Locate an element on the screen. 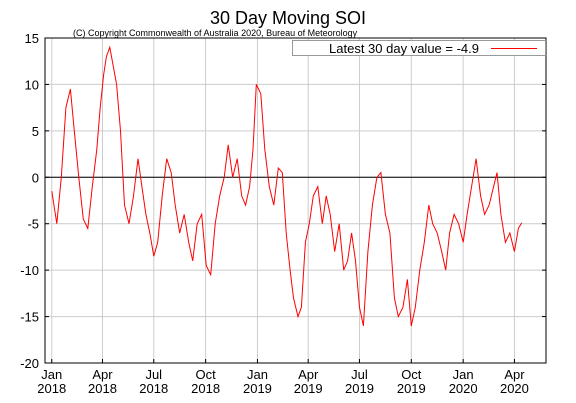  chart-title: 30 Day Moving SOI is located at coordinates (288, 18).